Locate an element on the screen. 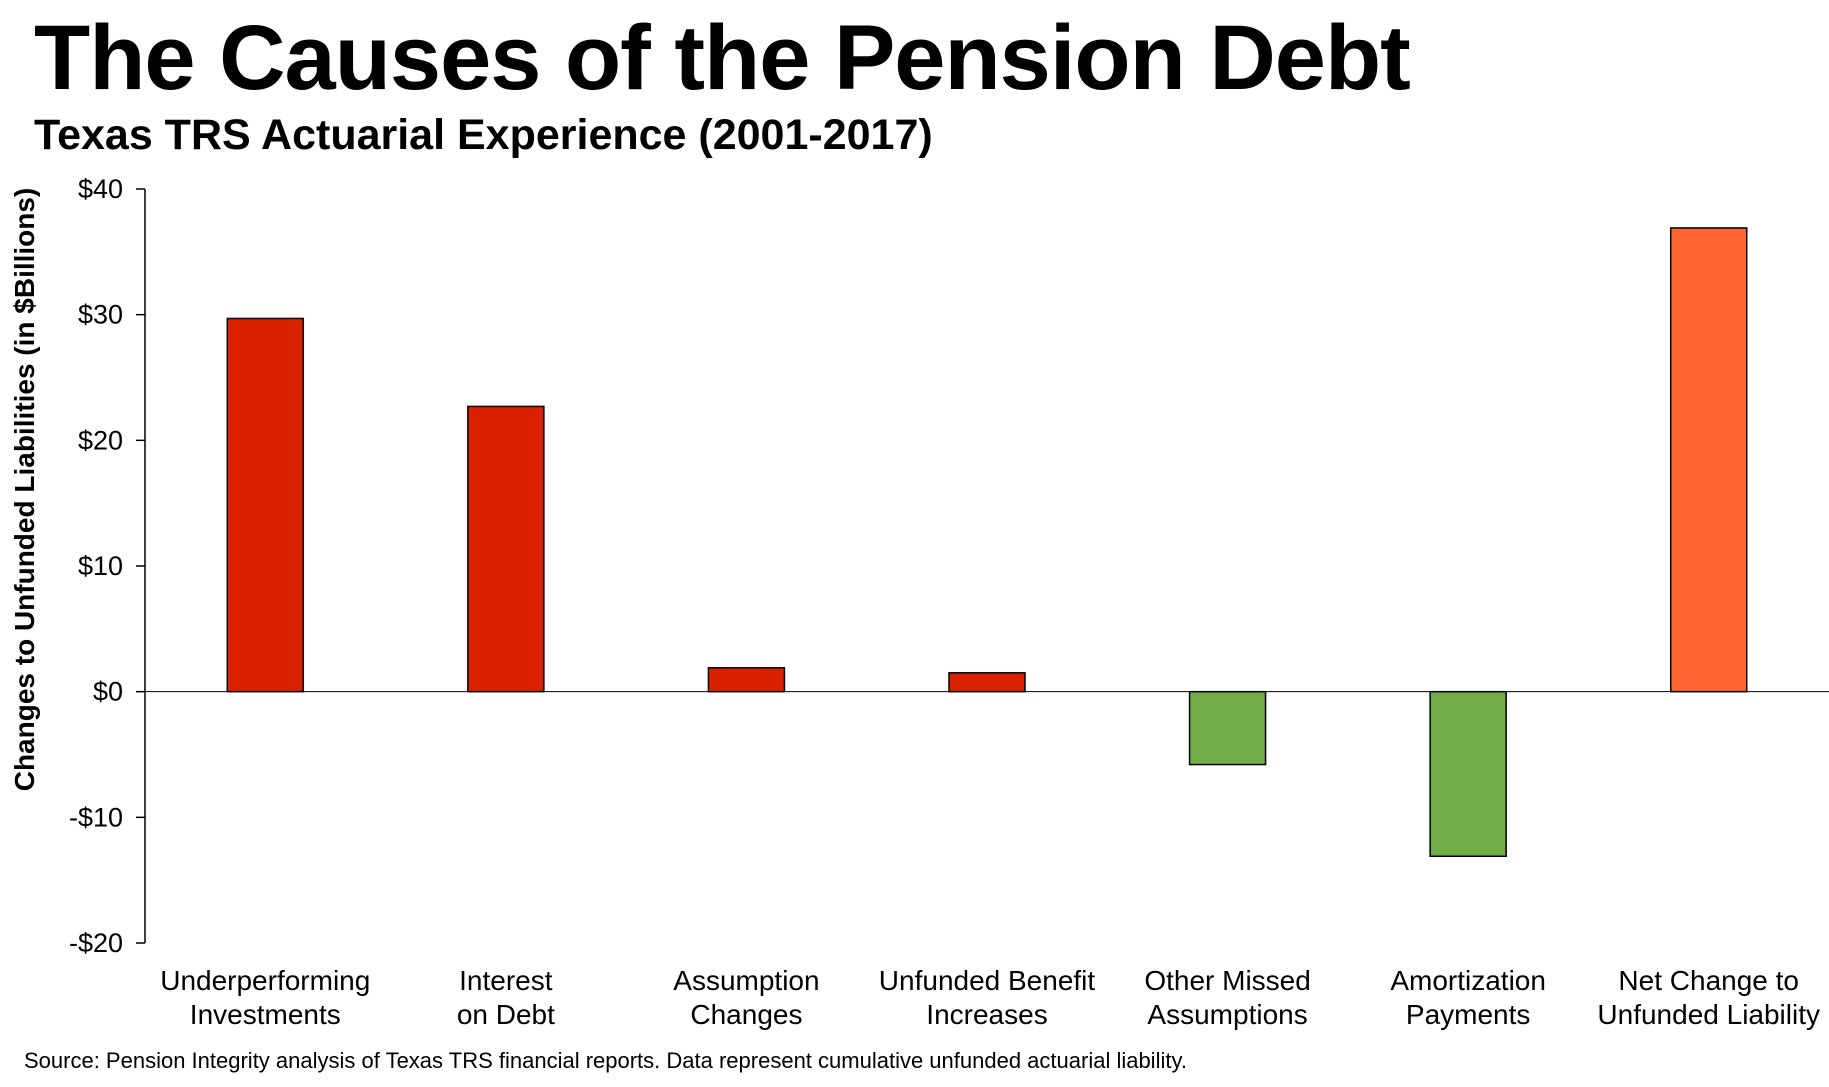  y-tick-label: $20 is located at coordinates (100, 440).